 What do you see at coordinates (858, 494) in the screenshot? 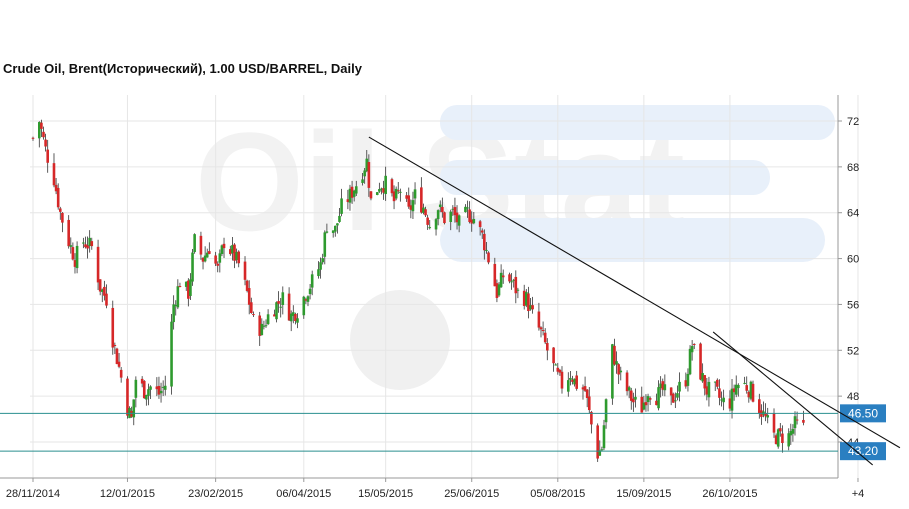
I see `x-tick-label: +4` at bounding box center [858, 494].